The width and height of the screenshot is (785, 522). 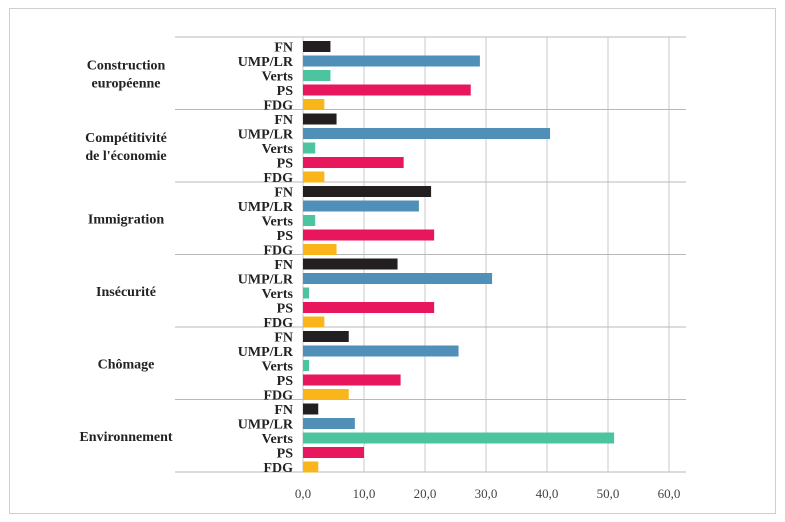 I want to click on x-tick-label: 50,0, so click(x=608, y=493).